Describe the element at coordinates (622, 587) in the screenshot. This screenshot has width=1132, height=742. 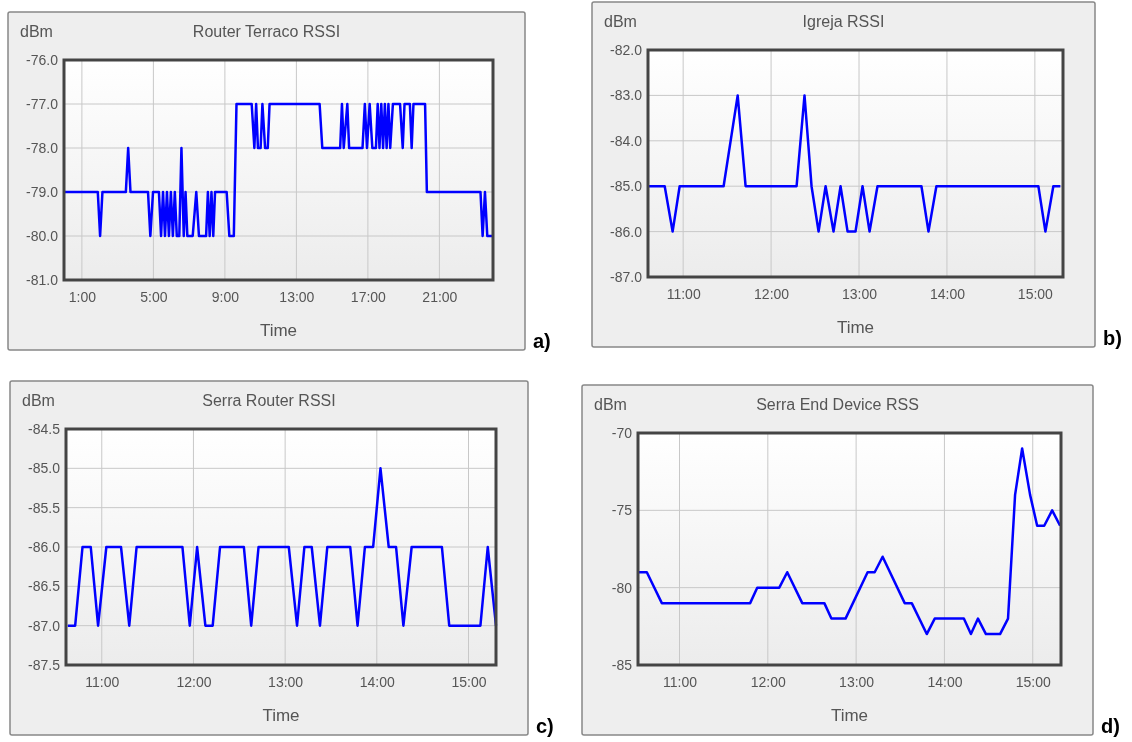
I see `y-tick-label: -80` at that location.